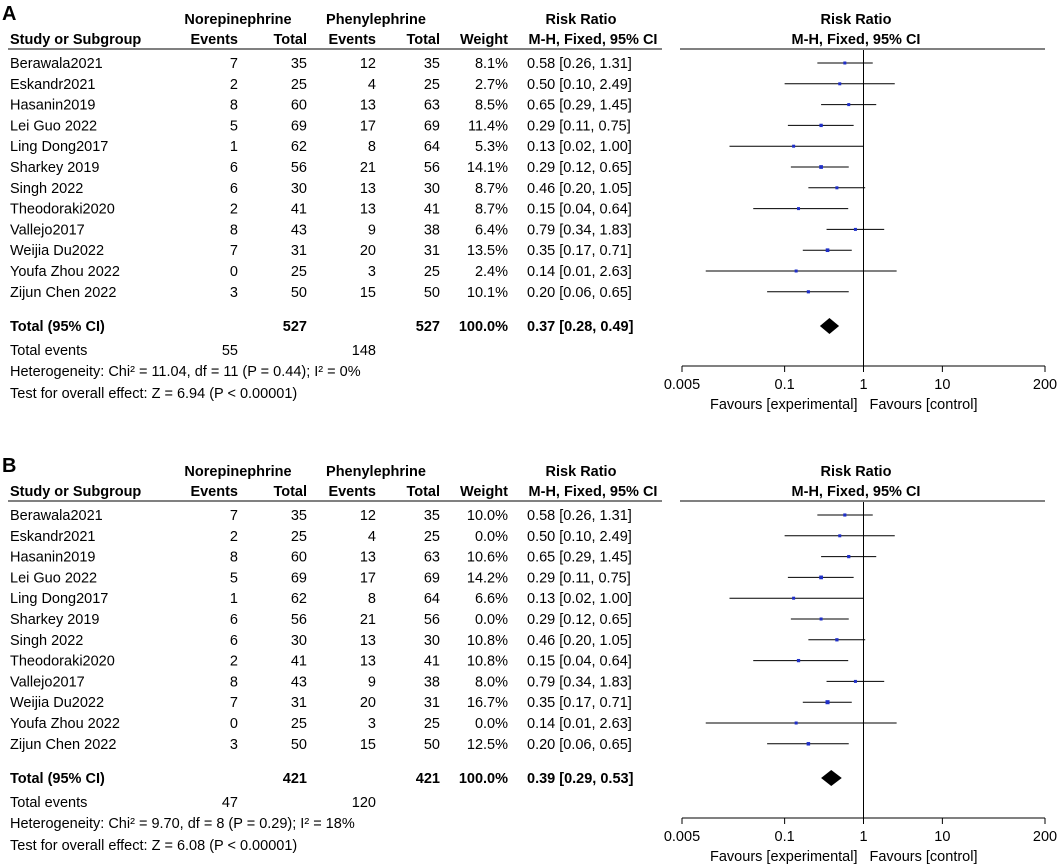 This screenshot has height=864, width=1059. What do you see at coordinates (487, 703) in the screenshot?
I see `weight-value: 16.7%` at bounding box center [487, 703].